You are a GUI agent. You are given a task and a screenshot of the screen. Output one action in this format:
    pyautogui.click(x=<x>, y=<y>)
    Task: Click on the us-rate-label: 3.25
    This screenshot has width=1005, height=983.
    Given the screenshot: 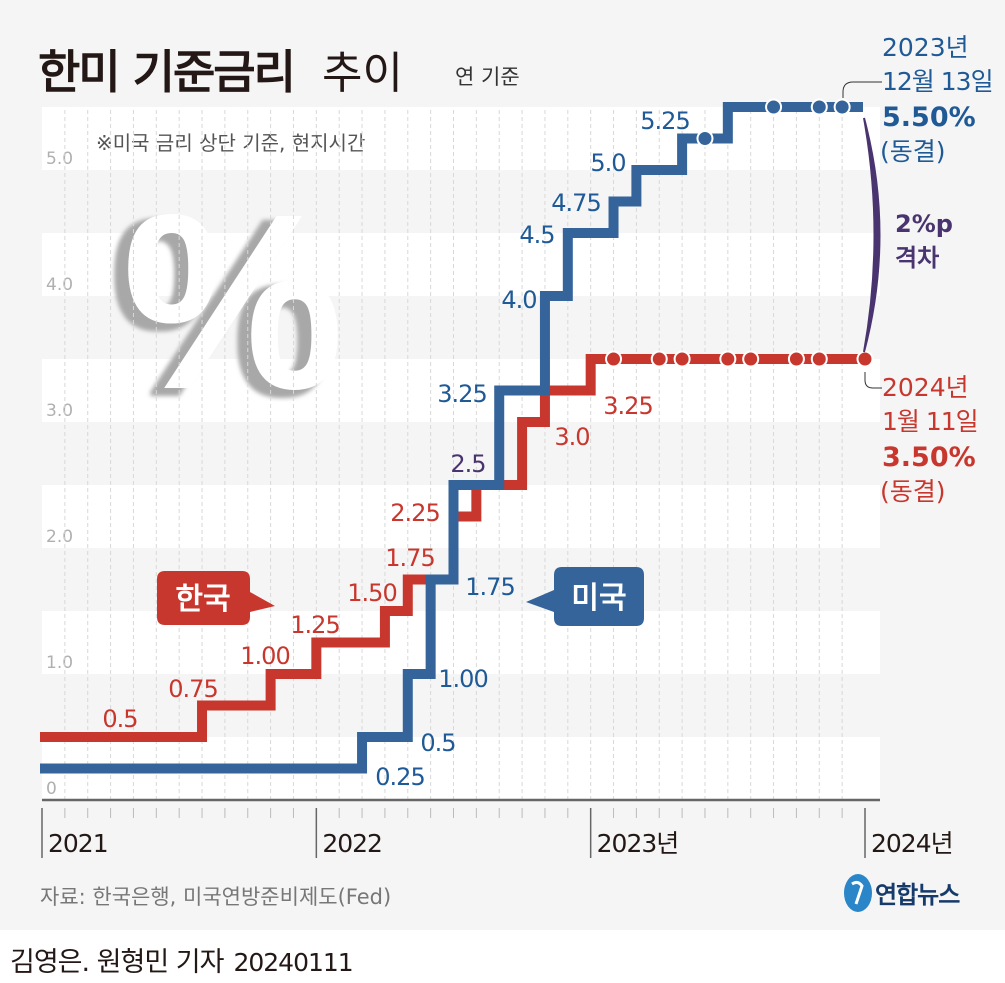 What is the action you would take?
    pyautogui.click(x=461, y=394)
    